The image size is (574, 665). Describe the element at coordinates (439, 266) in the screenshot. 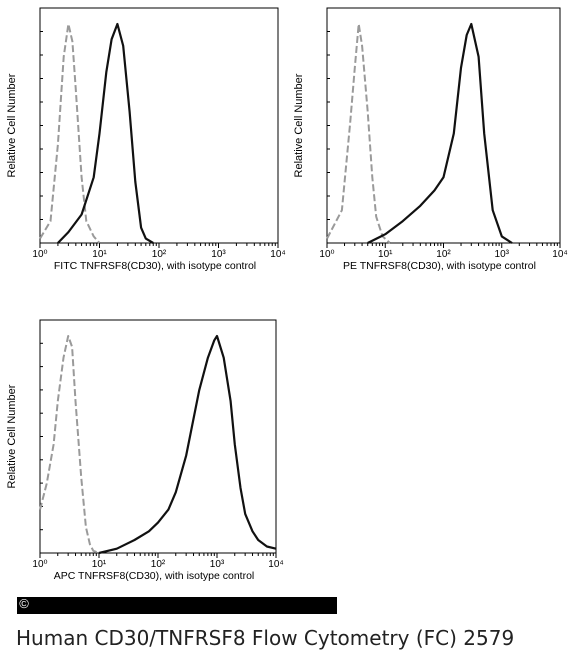

I see `x-axis-label: PE TNFRSF8(CD30), with isotype control` at that location.